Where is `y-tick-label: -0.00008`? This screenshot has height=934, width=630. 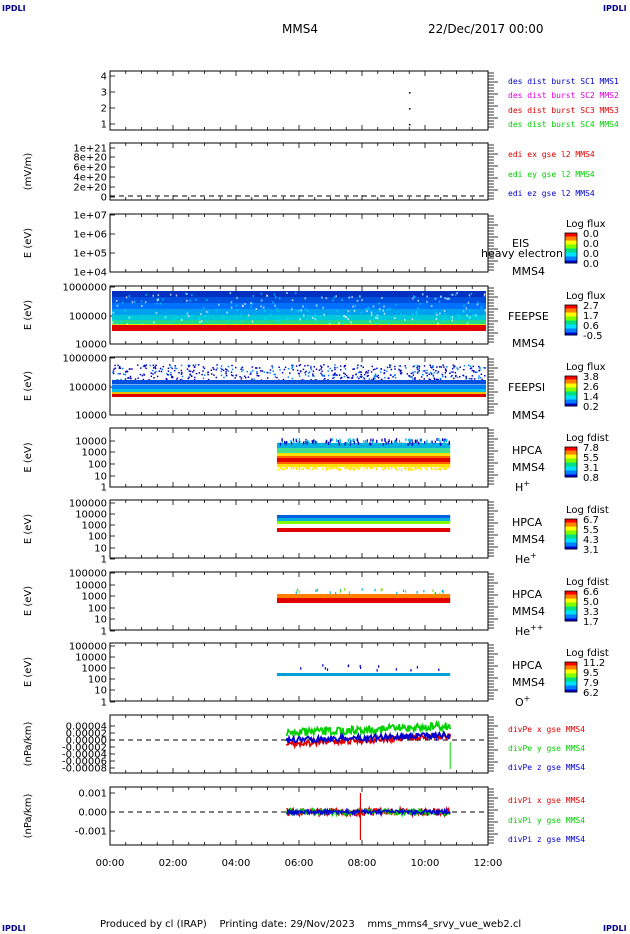 y-tick-label: -0.00008 is located at coordinates (84, 769).